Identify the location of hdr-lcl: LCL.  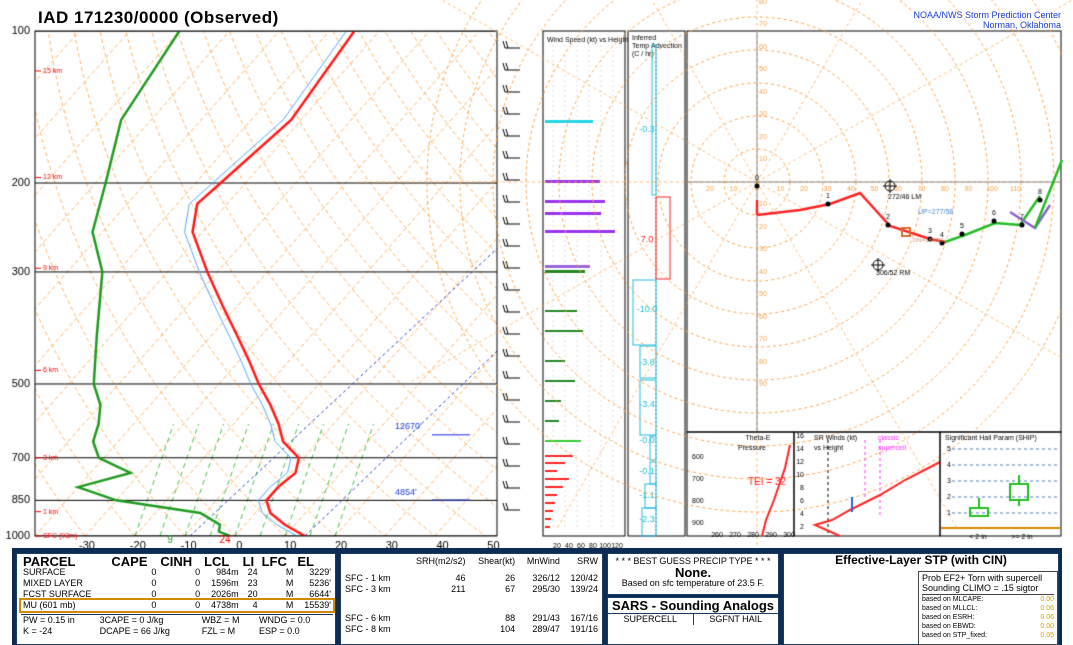
(217, 561).